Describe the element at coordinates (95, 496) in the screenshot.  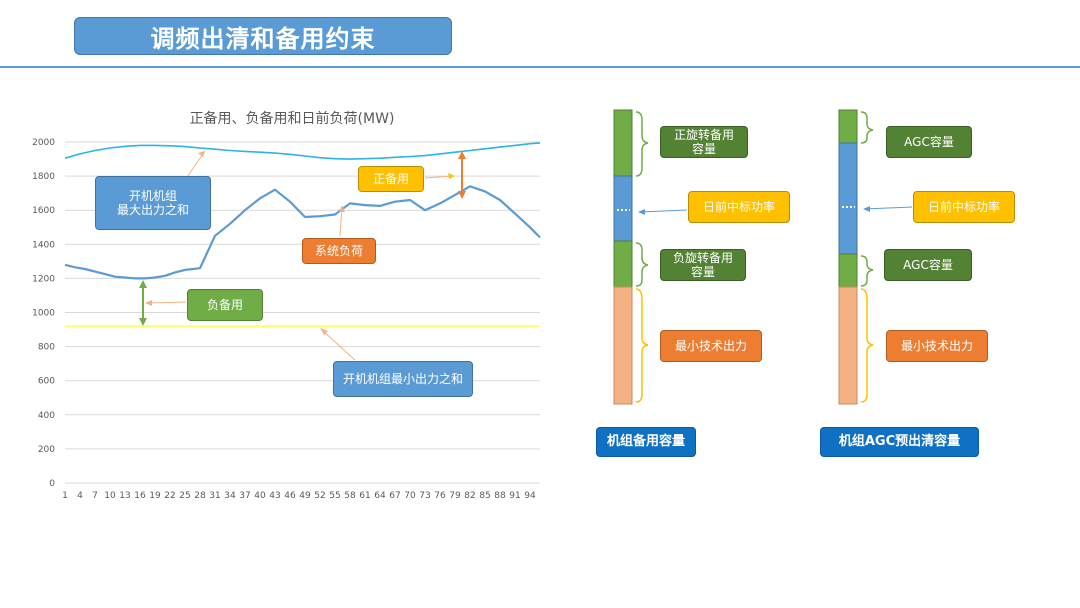
I see `x-tick-label: 7` at that location.